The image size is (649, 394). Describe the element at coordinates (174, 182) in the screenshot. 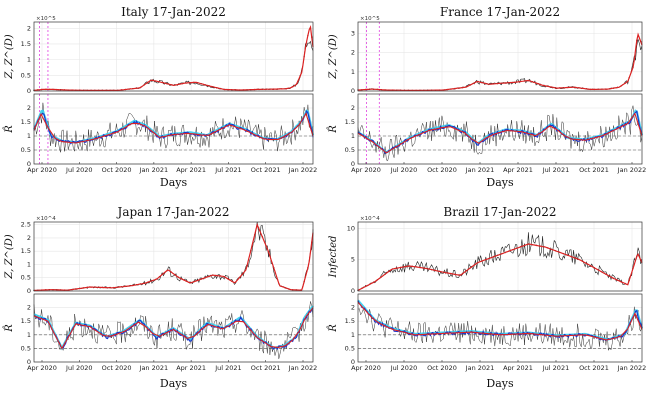

I see `italy-xlabel: Days` at that location.